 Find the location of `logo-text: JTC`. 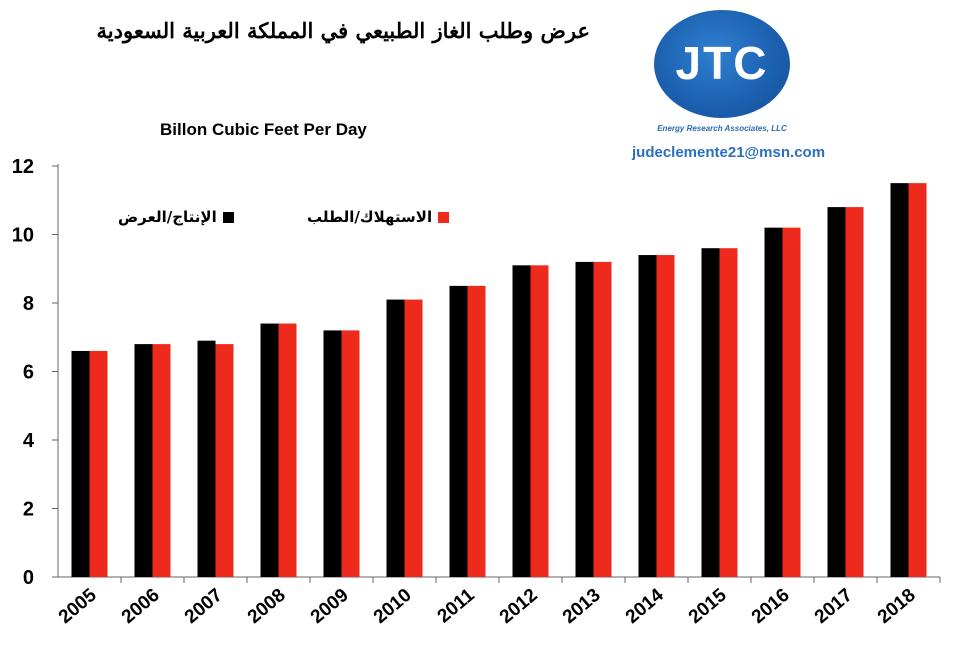

logo-text: JTC is located at coordinates (722, 63).